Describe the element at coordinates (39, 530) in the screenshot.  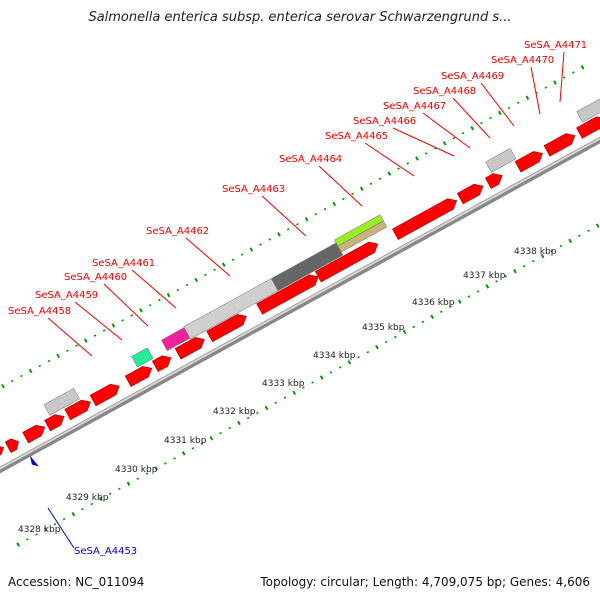
I see `scale-label: 4328 kbp` at that location.